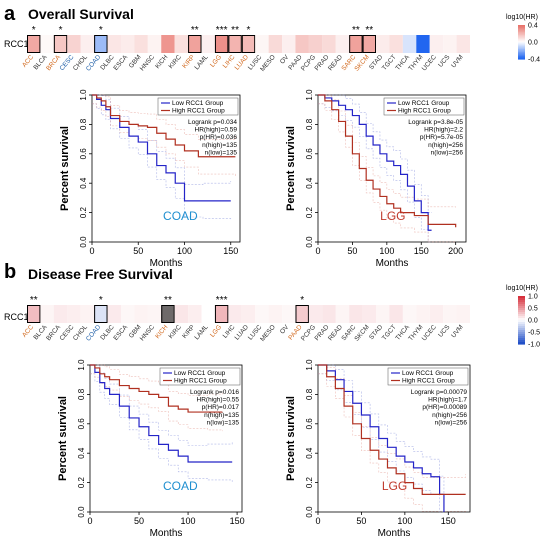  What do you see at coordinates (455, 251) in the screenshot?
I see `x-tick-label: 200` at bounding box center [455, 251].